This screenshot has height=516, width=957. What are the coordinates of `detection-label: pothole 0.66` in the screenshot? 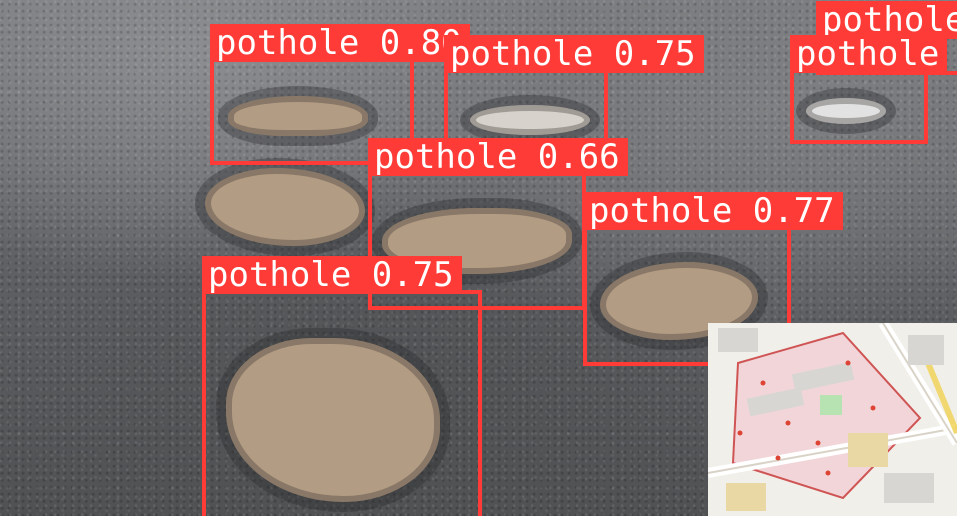 It's located at (498, 157).